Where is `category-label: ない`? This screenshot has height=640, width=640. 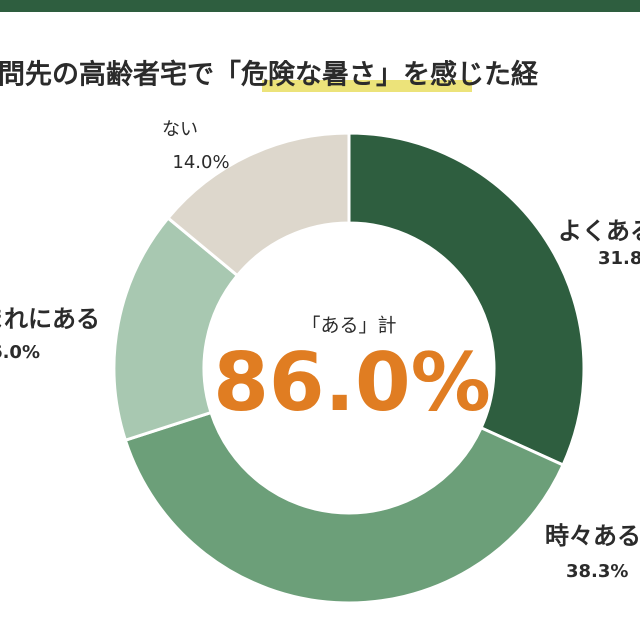
category-label: ない is located at coordinates (180, 129).